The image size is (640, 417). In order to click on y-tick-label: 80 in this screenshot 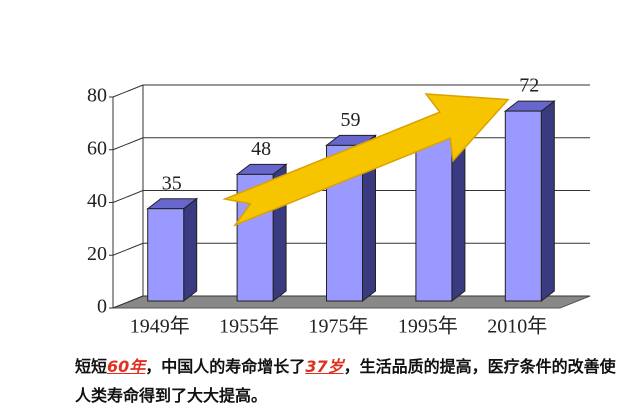, I will do `click(97, 96)`.